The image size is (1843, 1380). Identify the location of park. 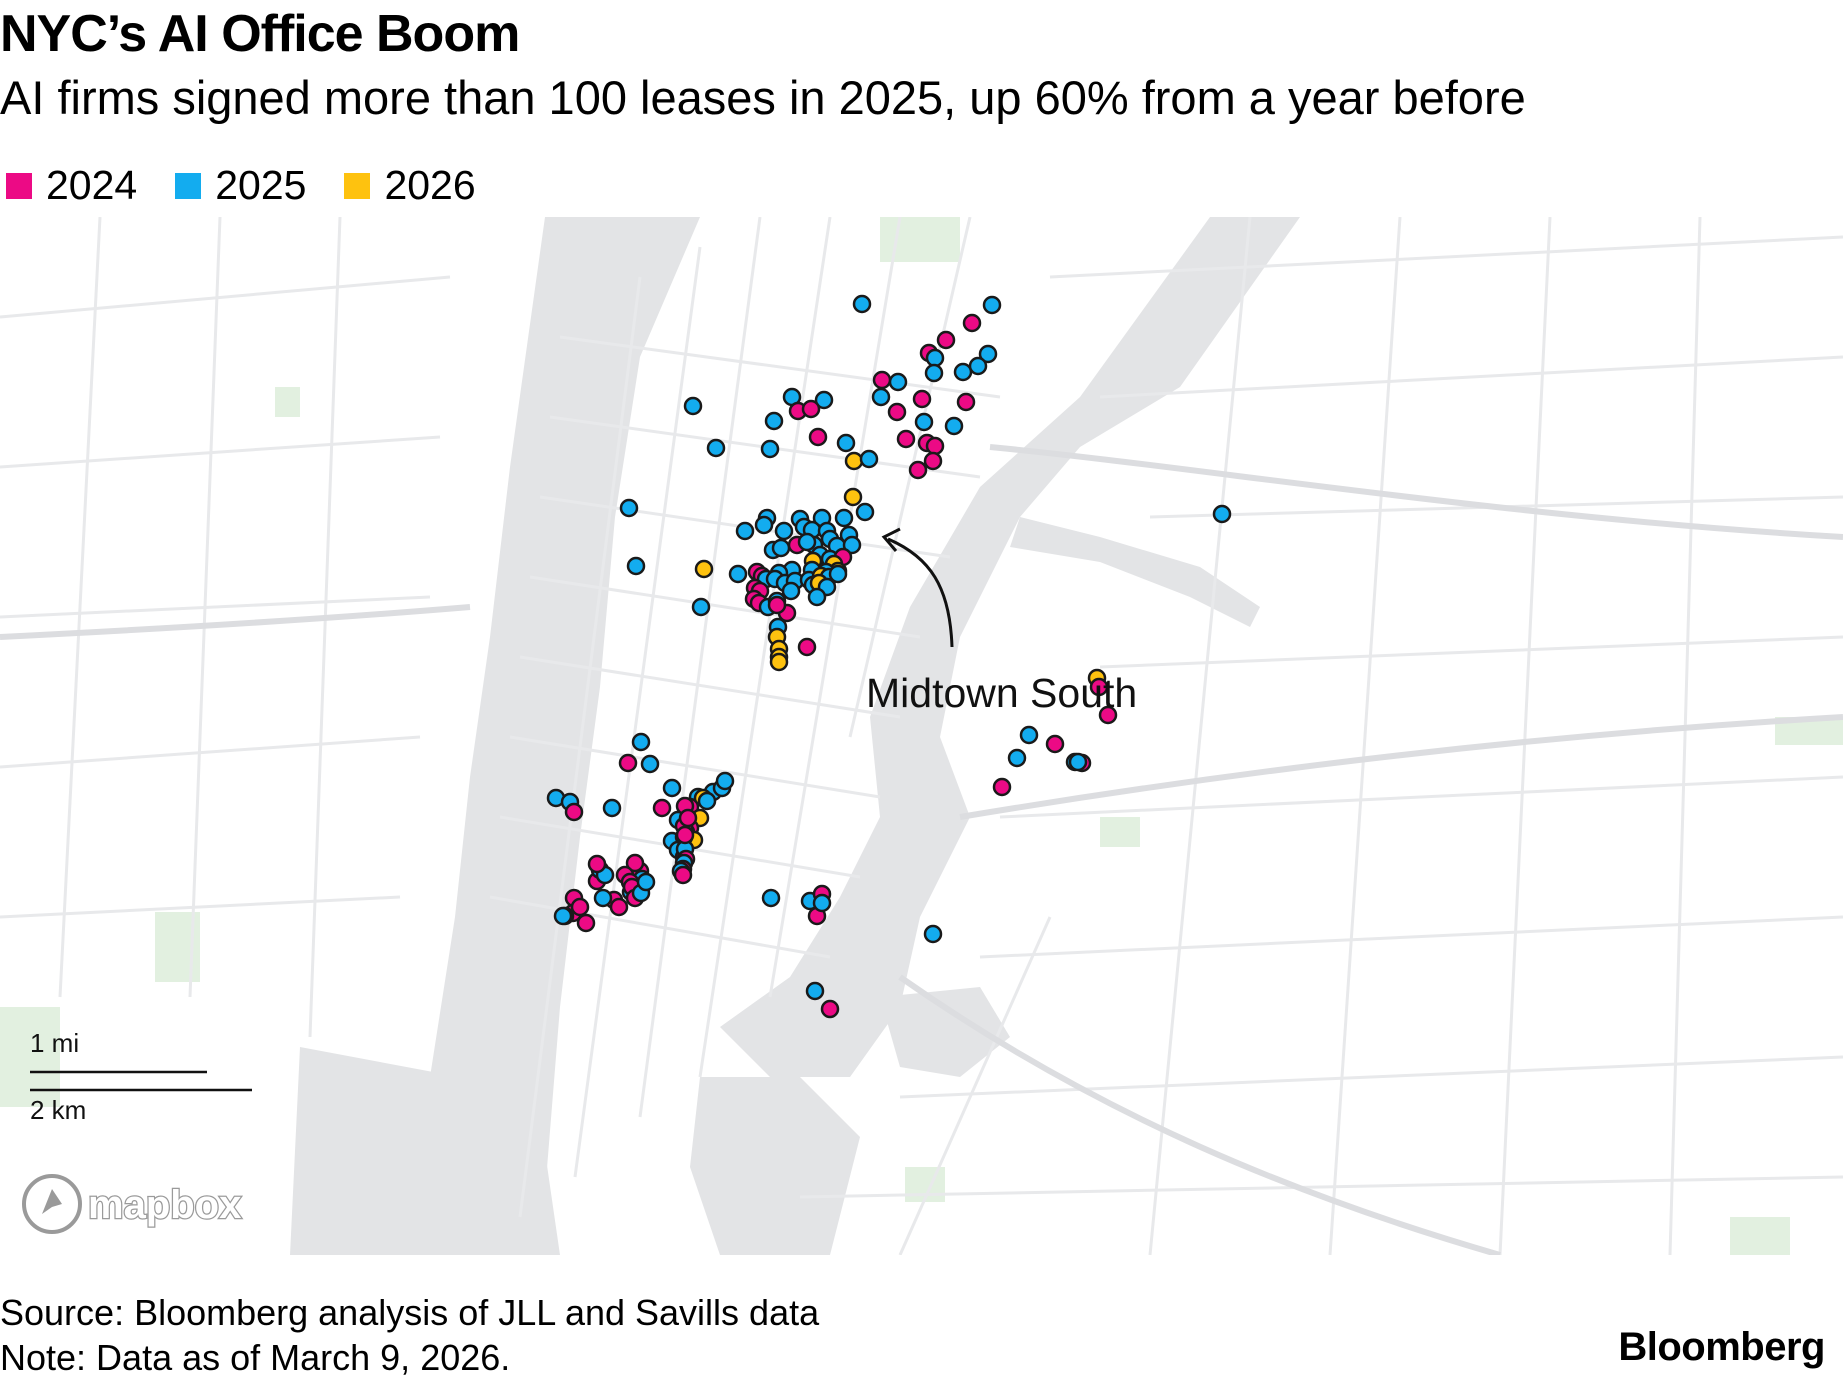
(1760, 1236).